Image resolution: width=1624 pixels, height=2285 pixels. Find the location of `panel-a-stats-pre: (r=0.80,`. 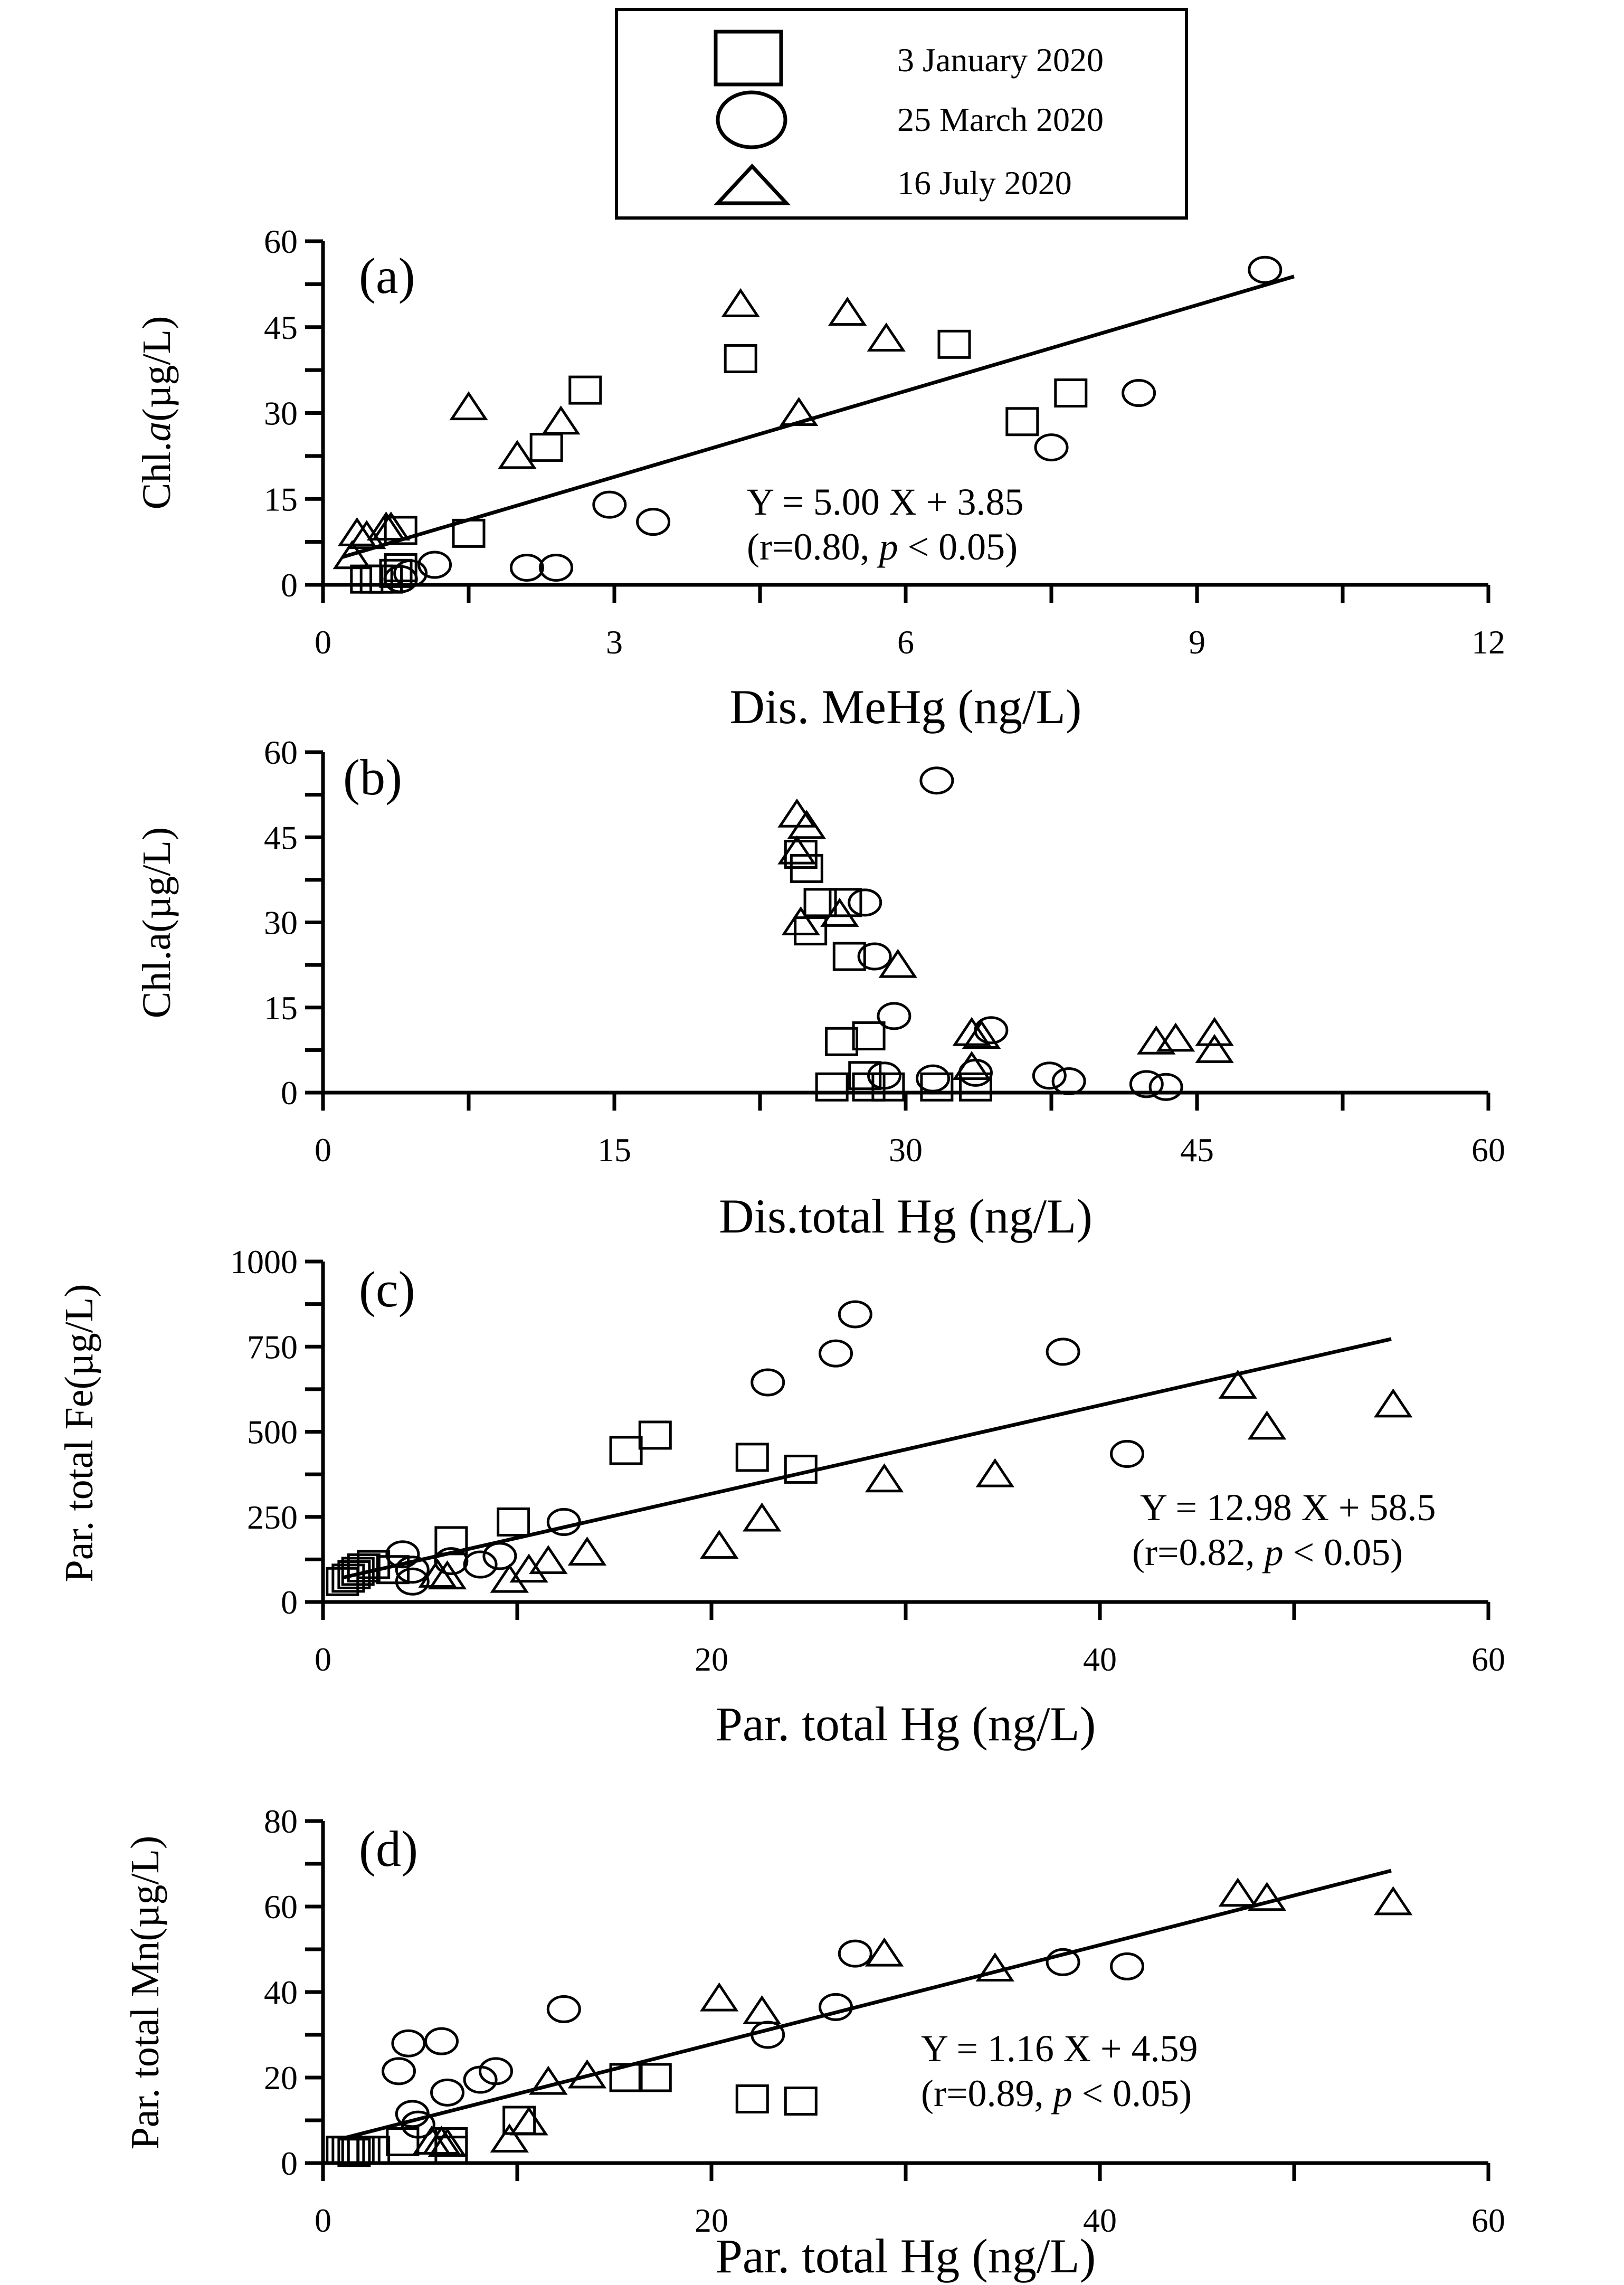

panel-a-stats-pre: (r=0.80, is located at coordinates (813, 547).